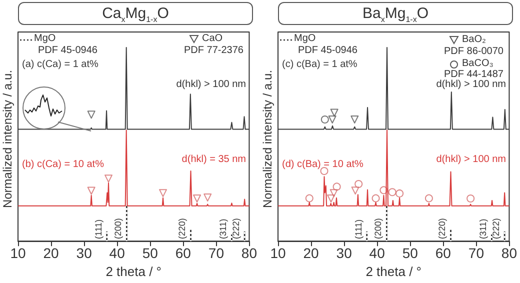 The height and width of the screenshot is (283, 520). I want to click on annotation: PDF 77-2376, so click(214, 51).